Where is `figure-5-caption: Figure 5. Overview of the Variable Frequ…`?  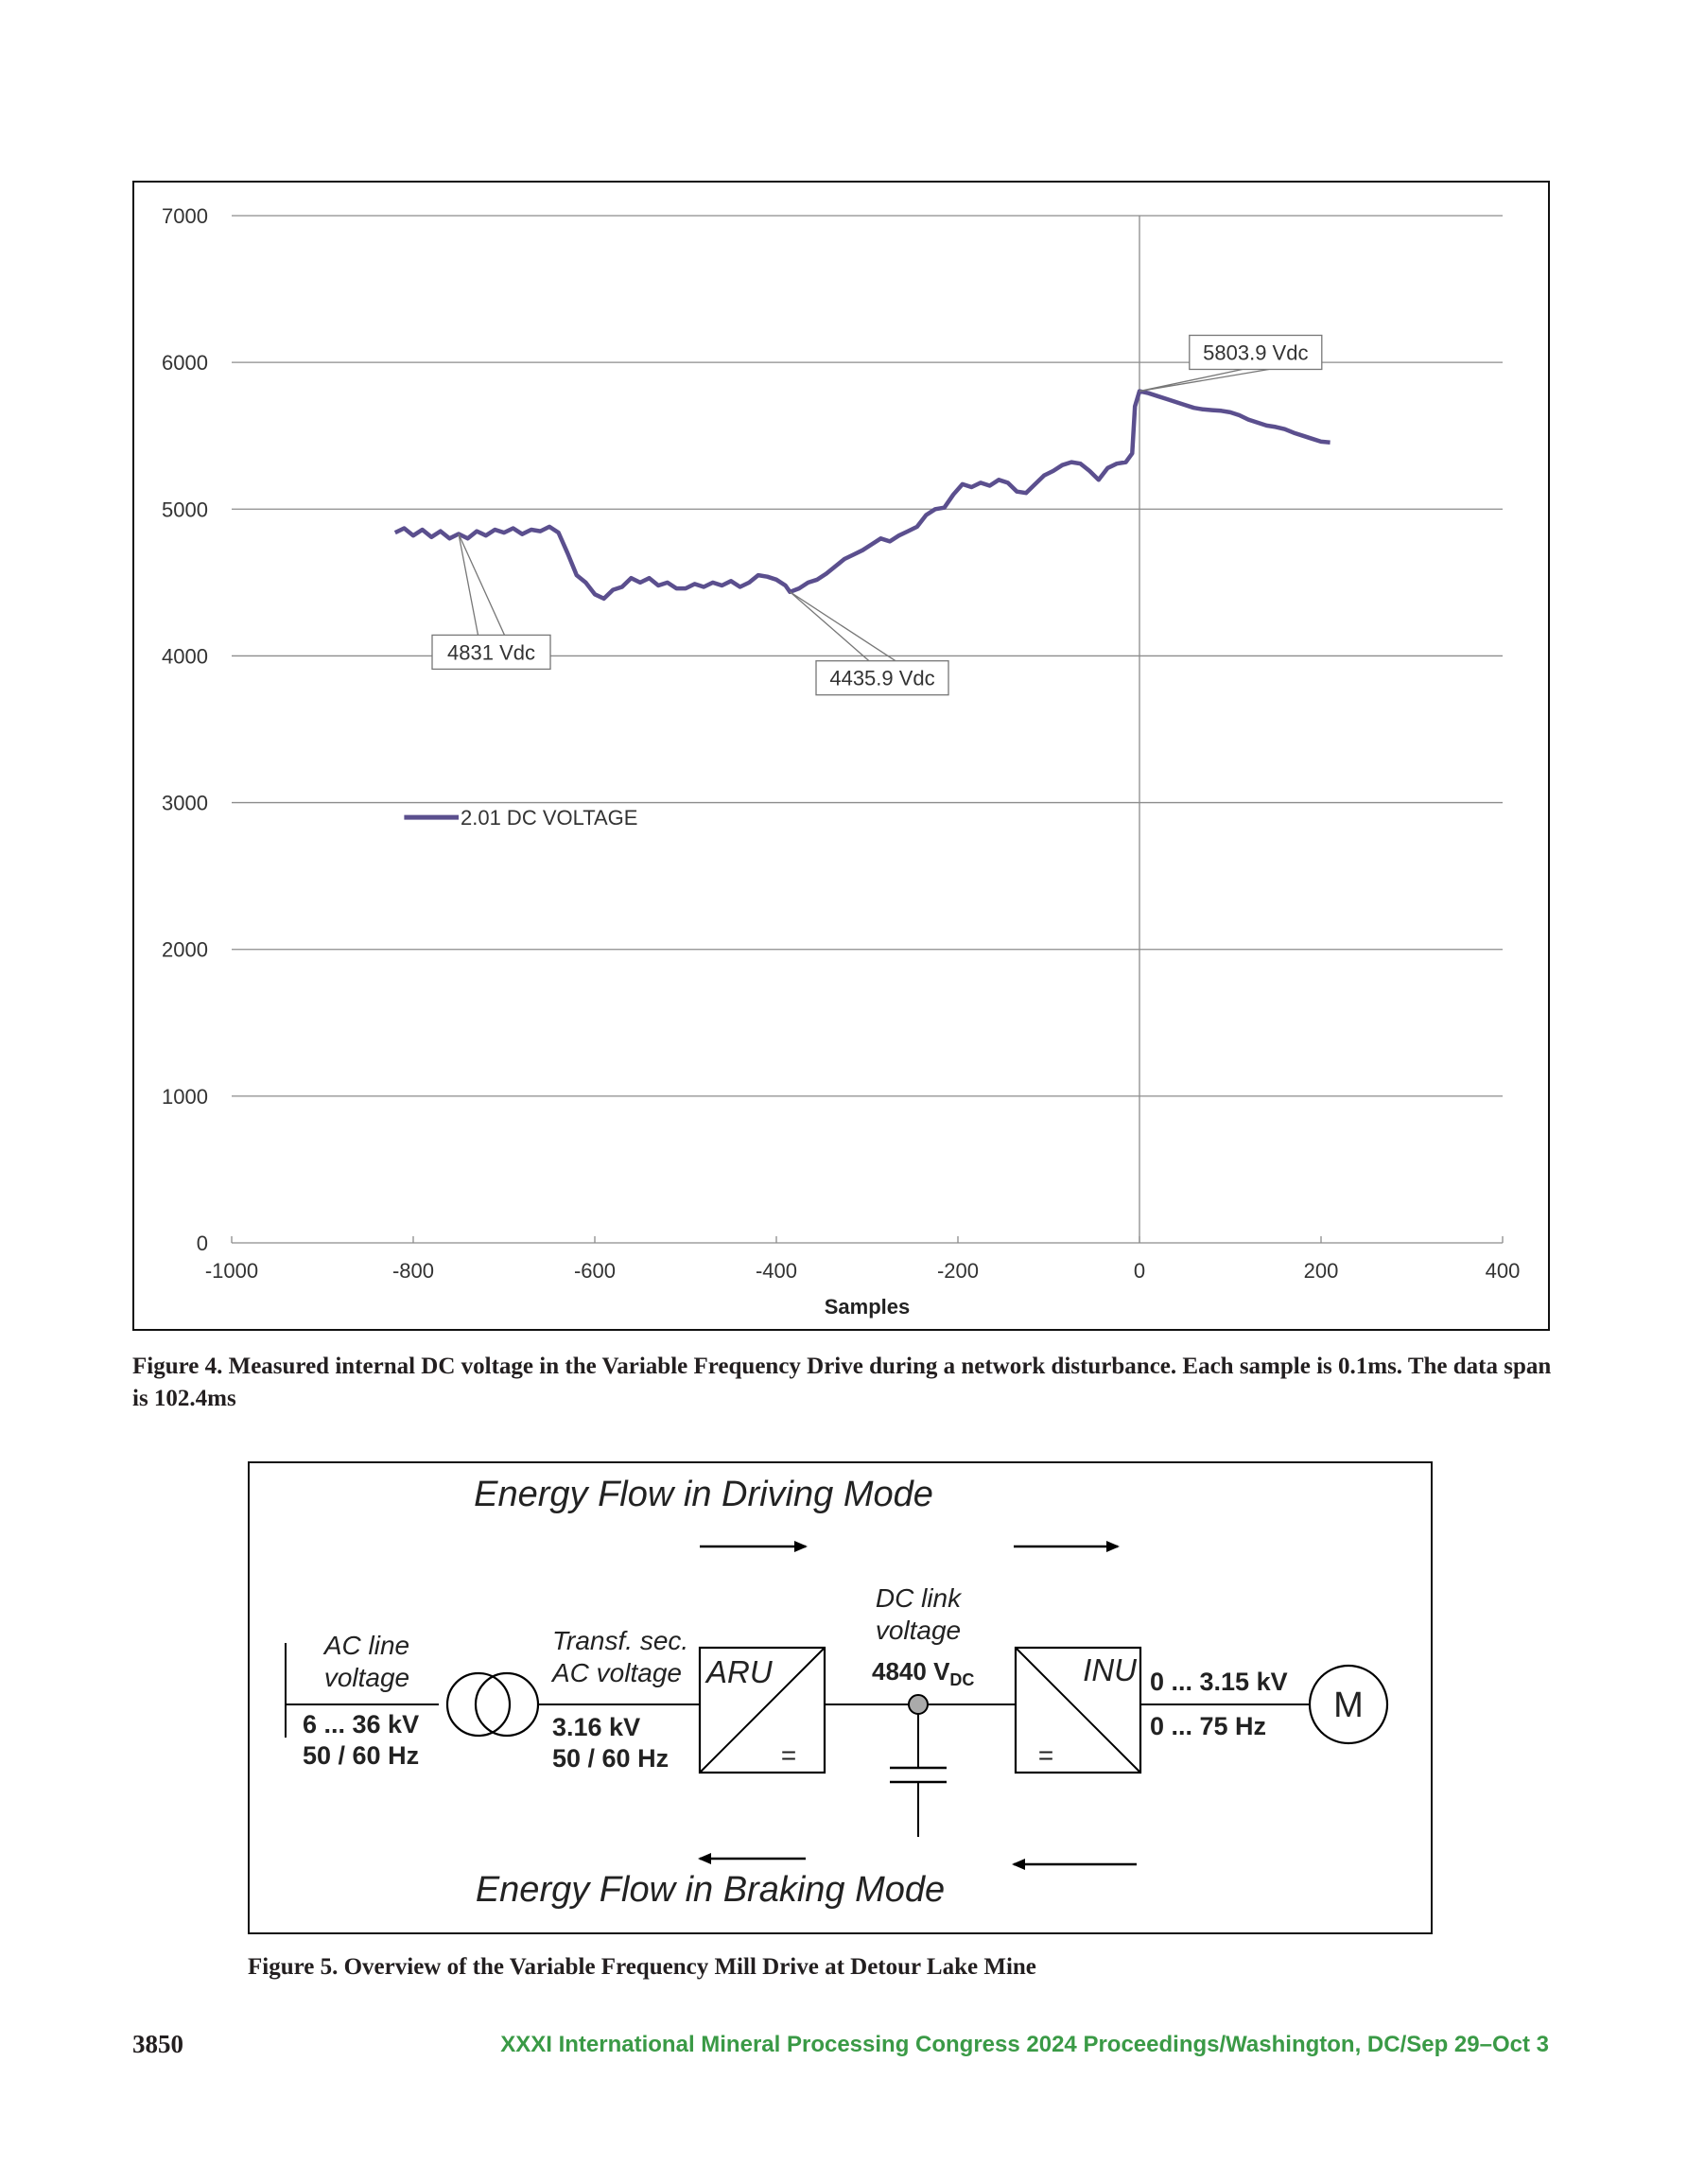 figure-5-caption: Figure 5. Overview of the Variable Frequ… is located at coordinates (642, 1967).